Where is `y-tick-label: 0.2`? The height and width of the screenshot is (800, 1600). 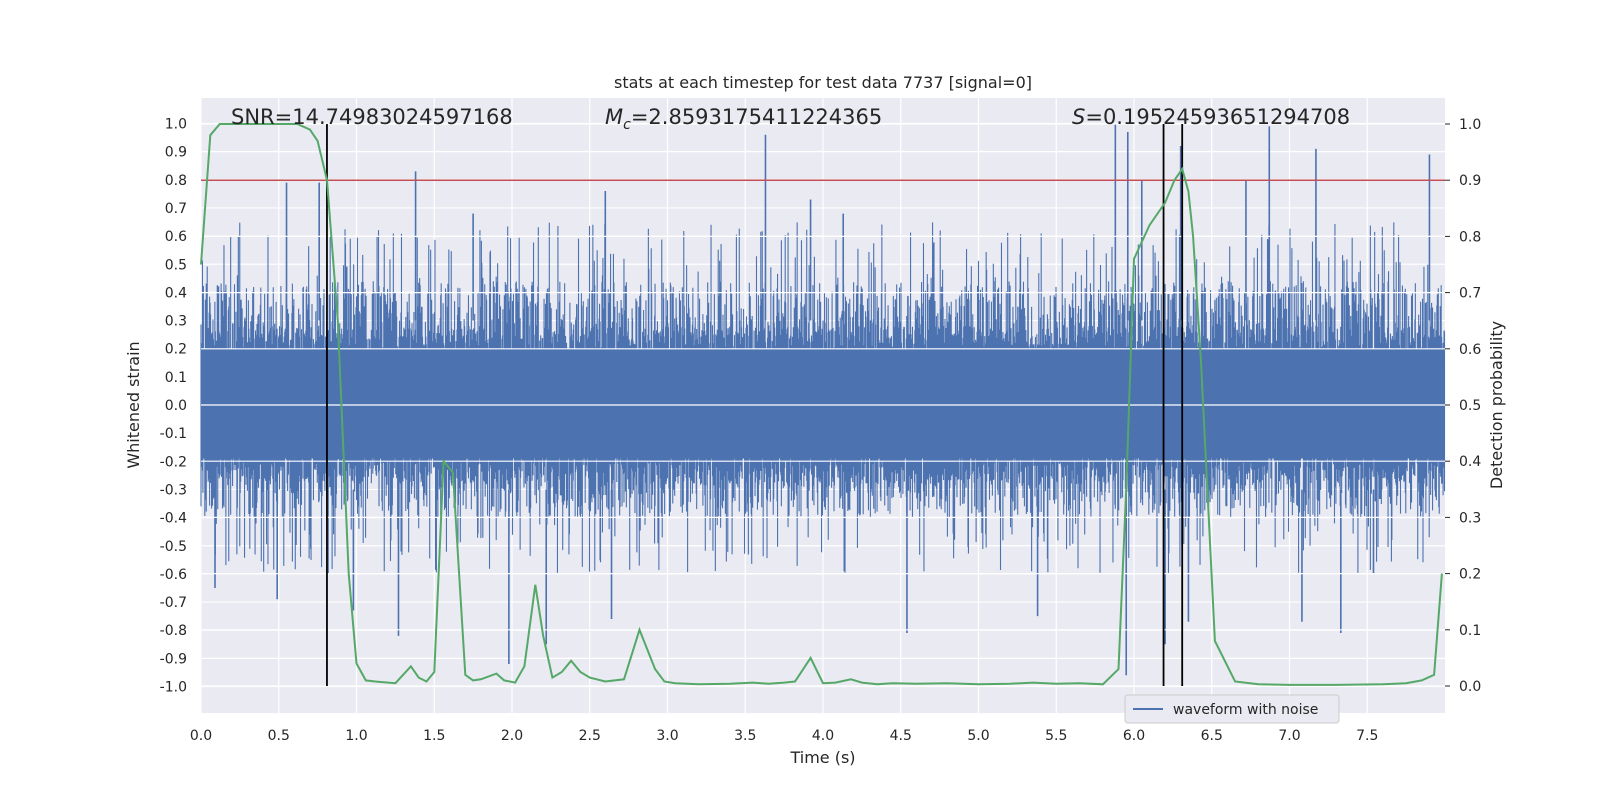 y-tick-label: 0.2 is located at coordinates (176, 350).